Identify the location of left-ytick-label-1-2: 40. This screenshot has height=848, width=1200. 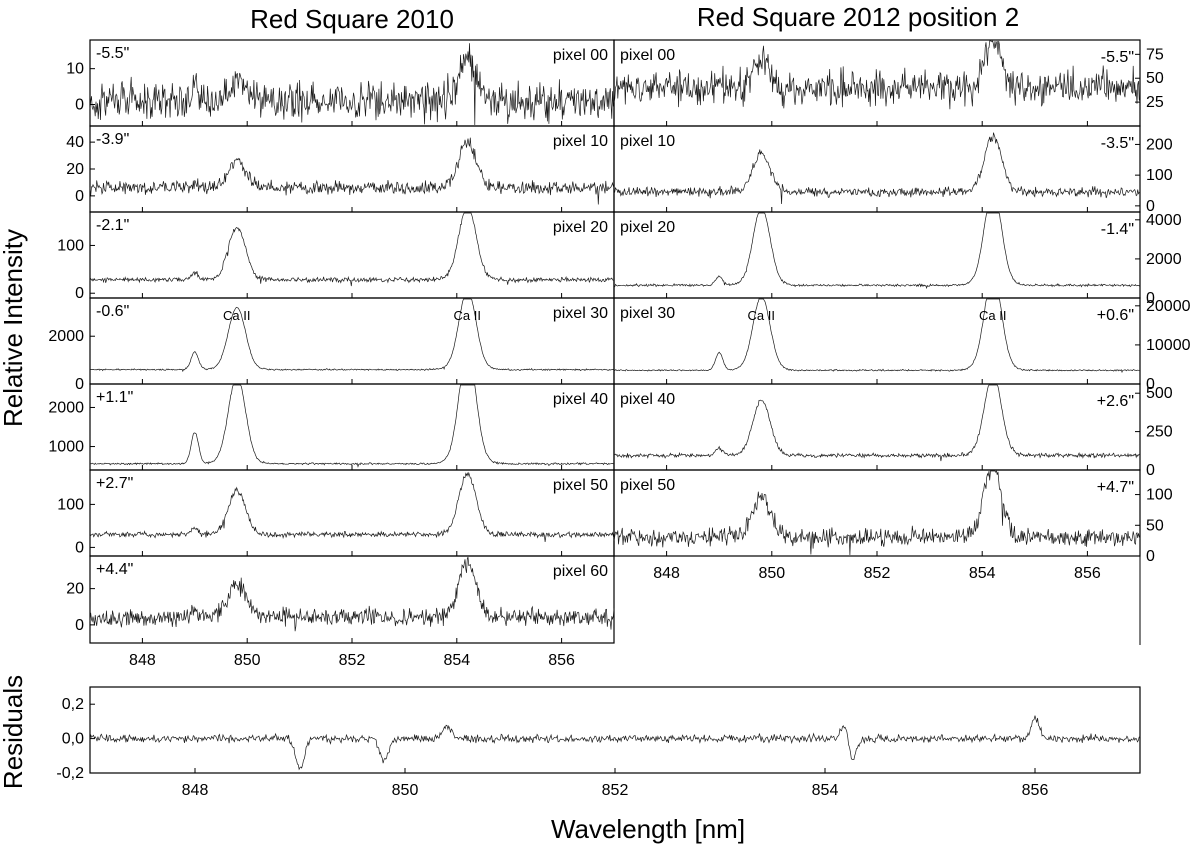
(75, 142).